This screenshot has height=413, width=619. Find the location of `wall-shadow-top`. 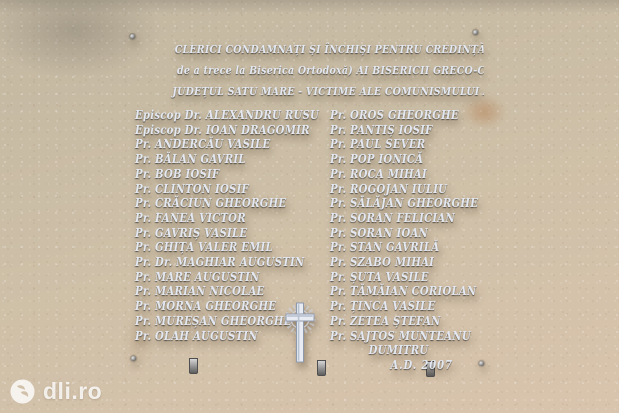

wall-shadow-top is located at coordinates (309, 7).